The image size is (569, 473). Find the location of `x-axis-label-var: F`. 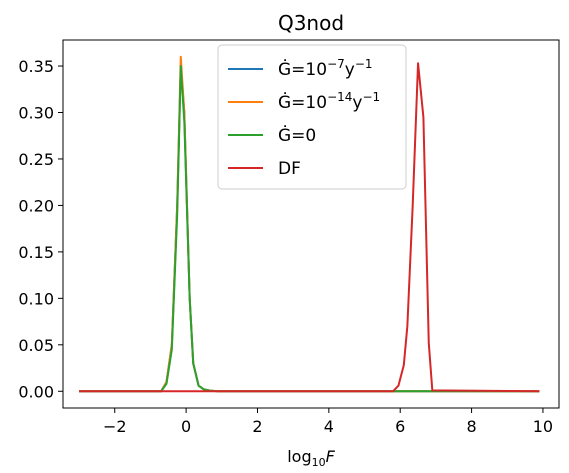

x-axis-label-var: F is located at coordinates (331, 456).